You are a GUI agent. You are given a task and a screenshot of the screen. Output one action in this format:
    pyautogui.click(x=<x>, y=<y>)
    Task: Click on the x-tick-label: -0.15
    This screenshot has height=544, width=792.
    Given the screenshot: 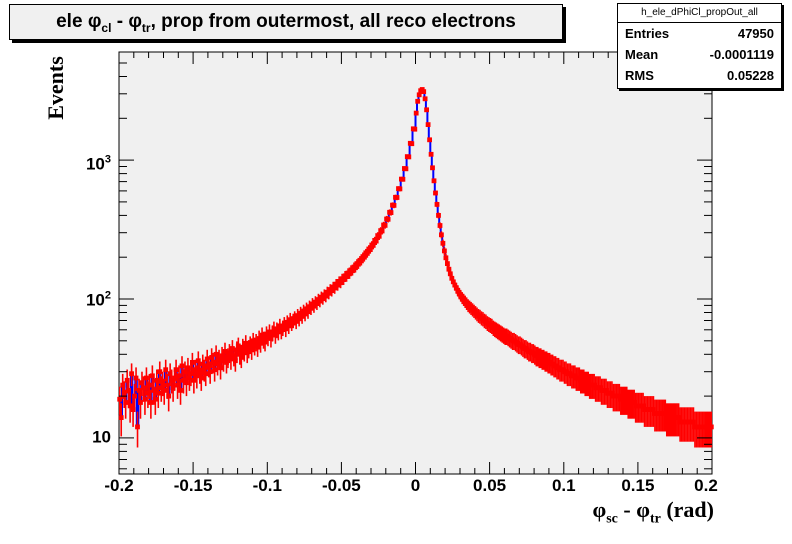 What is the action you would take?
    pyautogui.click(x=193, y=485)
    